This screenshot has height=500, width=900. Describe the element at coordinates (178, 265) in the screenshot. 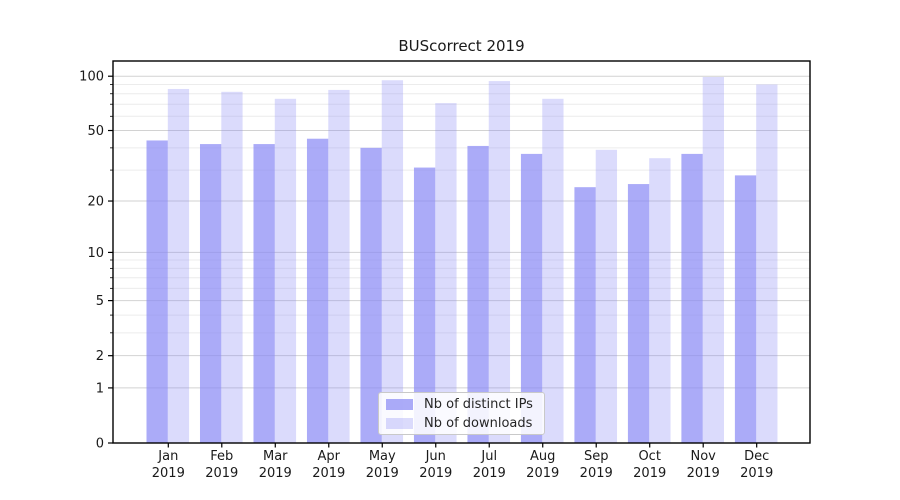

I see `bar-downloads-jan` at that location.